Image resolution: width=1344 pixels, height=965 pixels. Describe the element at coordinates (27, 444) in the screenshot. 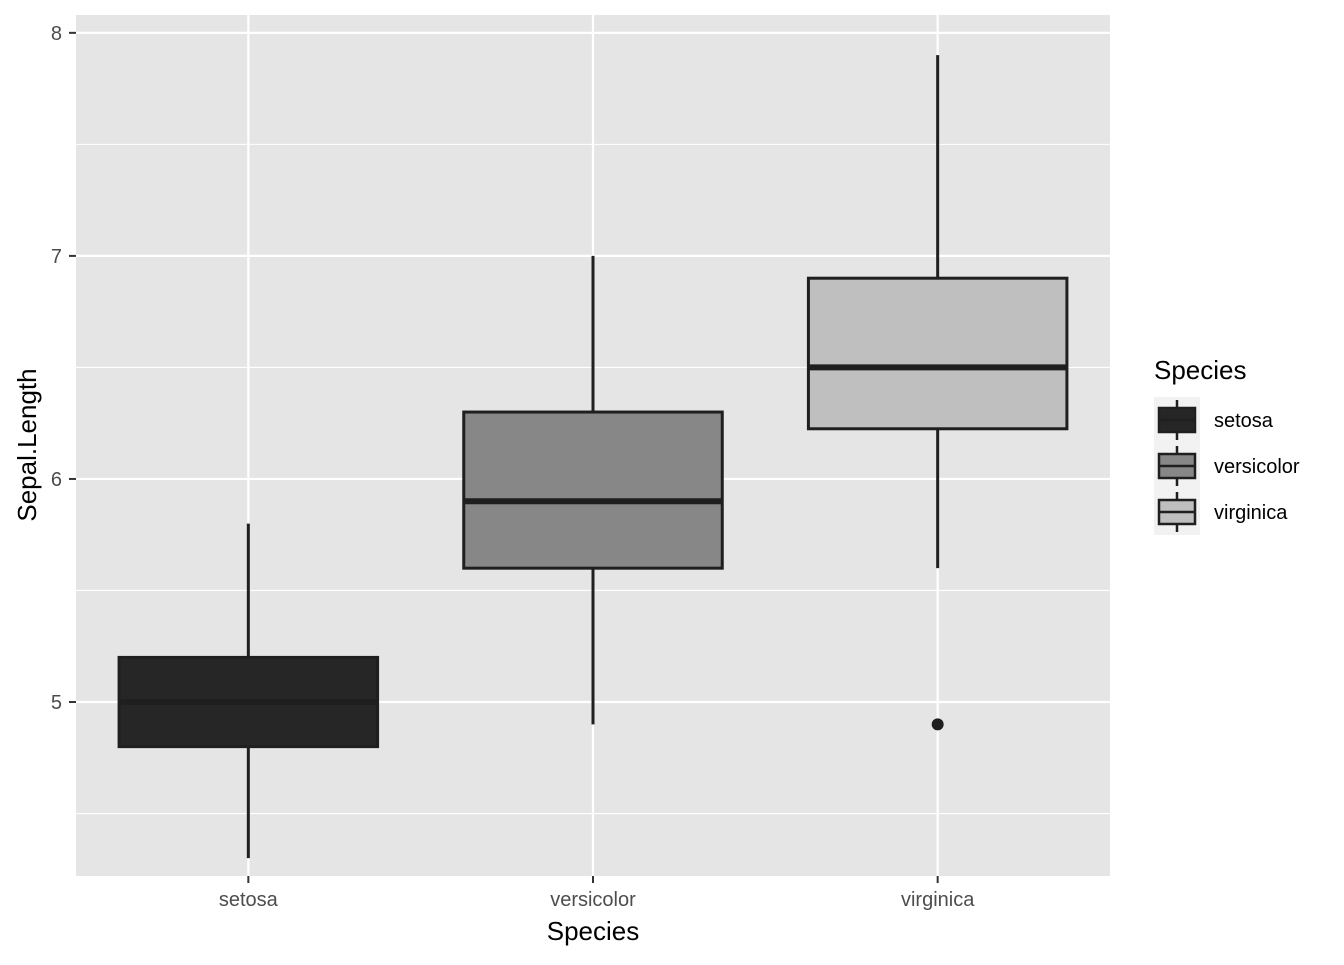

I see `y-axis-title: Sepal.Length` at that location.